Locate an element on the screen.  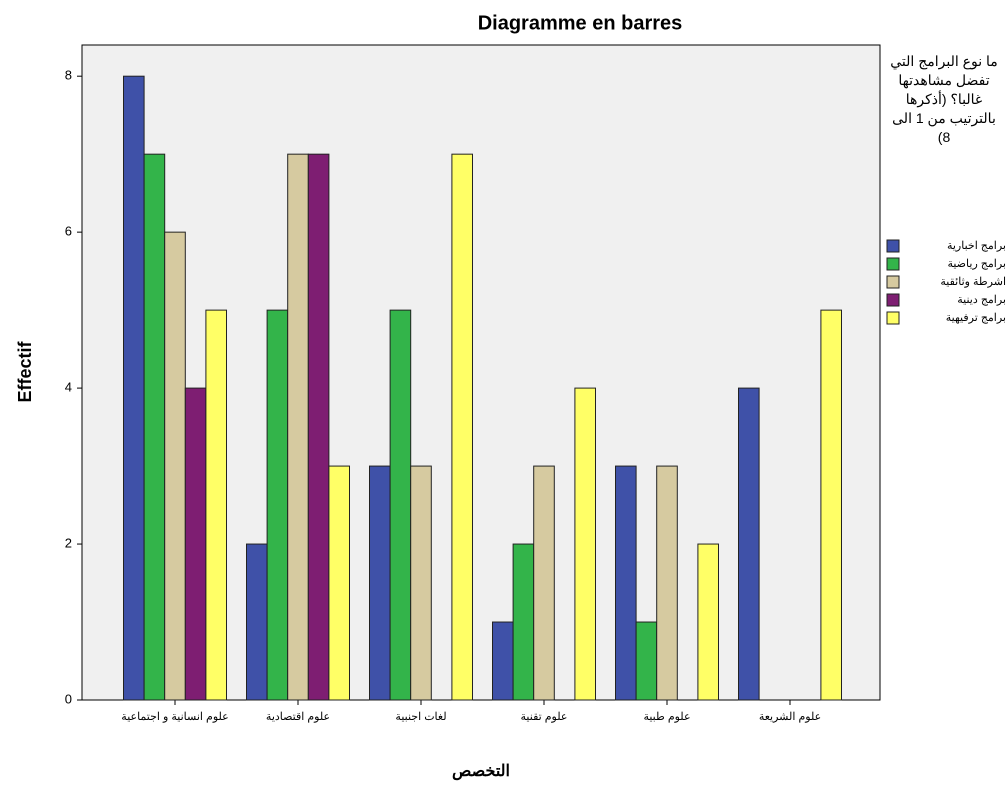
y-tick-label: 6 is located at coordinates (68, 231).